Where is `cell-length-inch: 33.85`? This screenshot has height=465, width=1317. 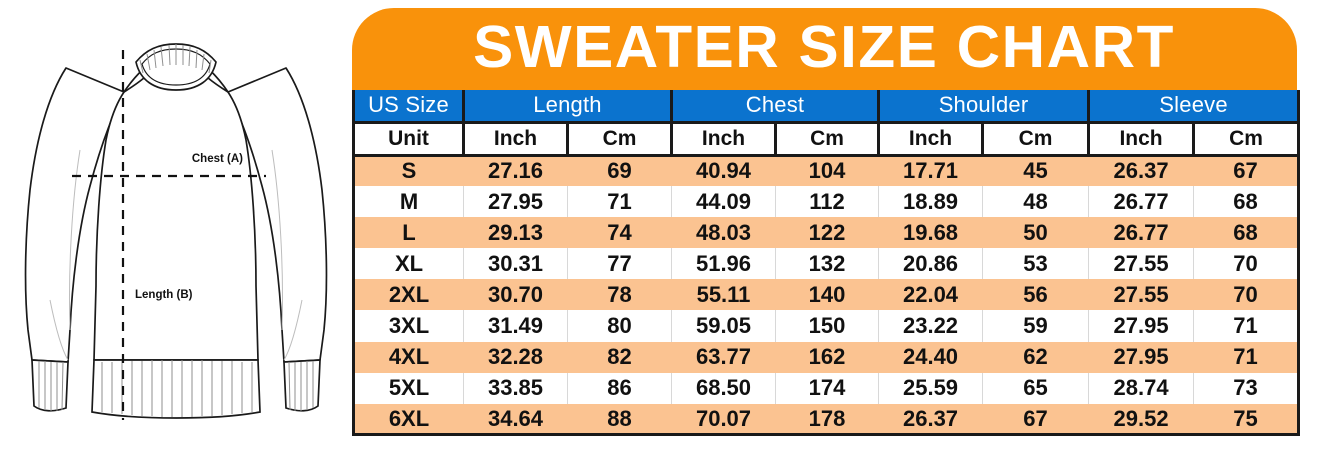
cell-length-inch: 33.85 is located at coordinates (515, 388).